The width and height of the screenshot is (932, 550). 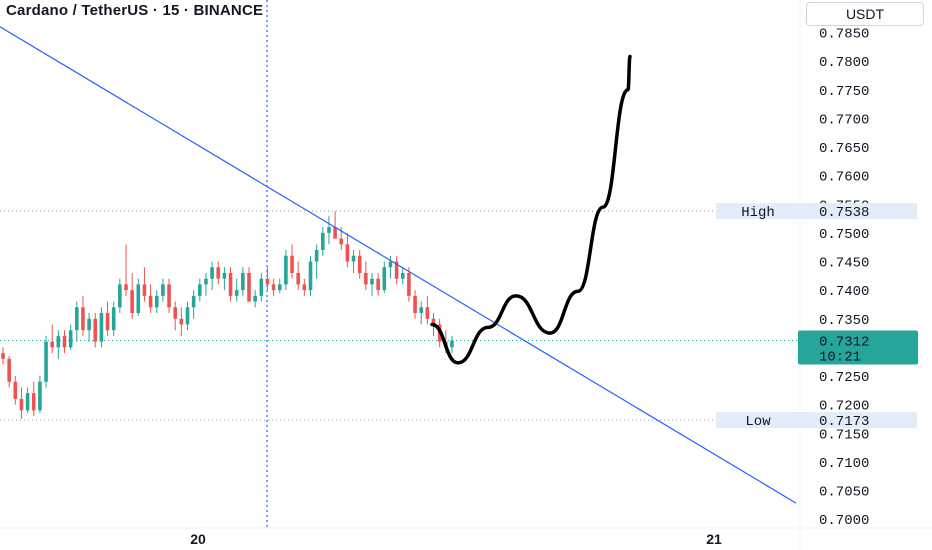 I want to click on time-axis: 20 21, so click(x=456, y=539).